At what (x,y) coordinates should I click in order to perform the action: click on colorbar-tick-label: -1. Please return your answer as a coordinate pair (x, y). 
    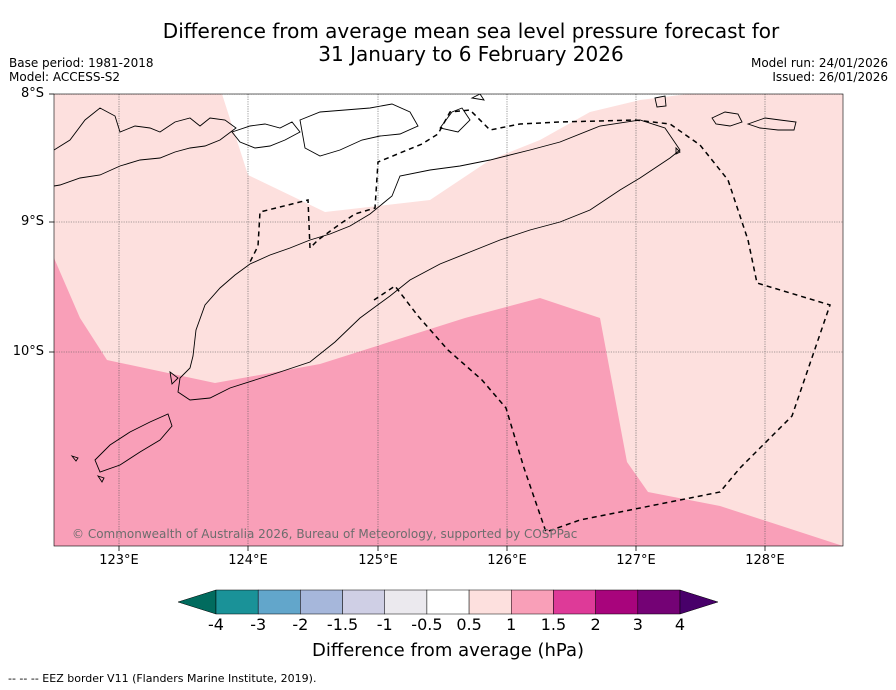
    Looking at the image, I should click on (384, 624).